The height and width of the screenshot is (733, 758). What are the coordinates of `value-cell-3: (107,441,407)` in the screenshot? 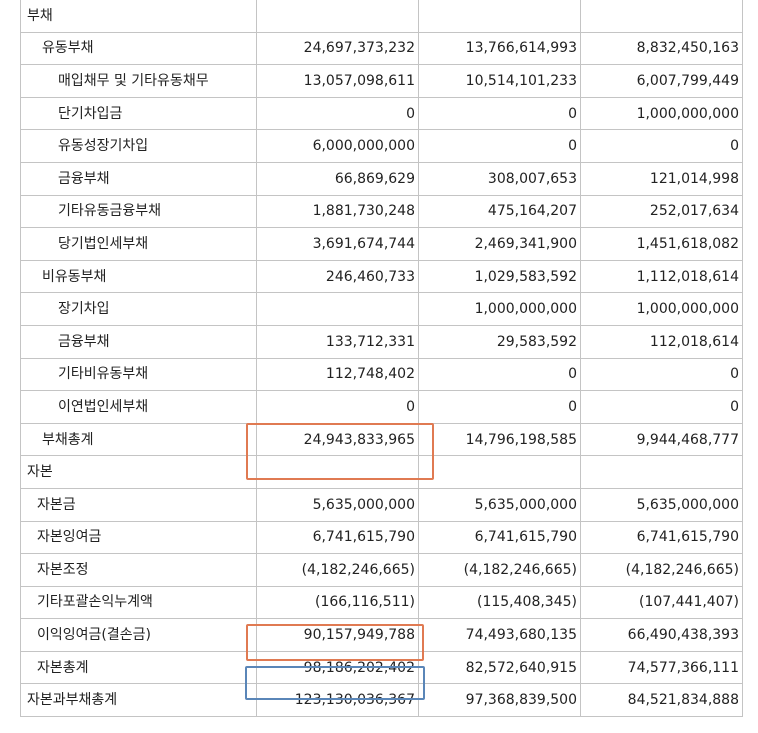 It's located at (661, 602).